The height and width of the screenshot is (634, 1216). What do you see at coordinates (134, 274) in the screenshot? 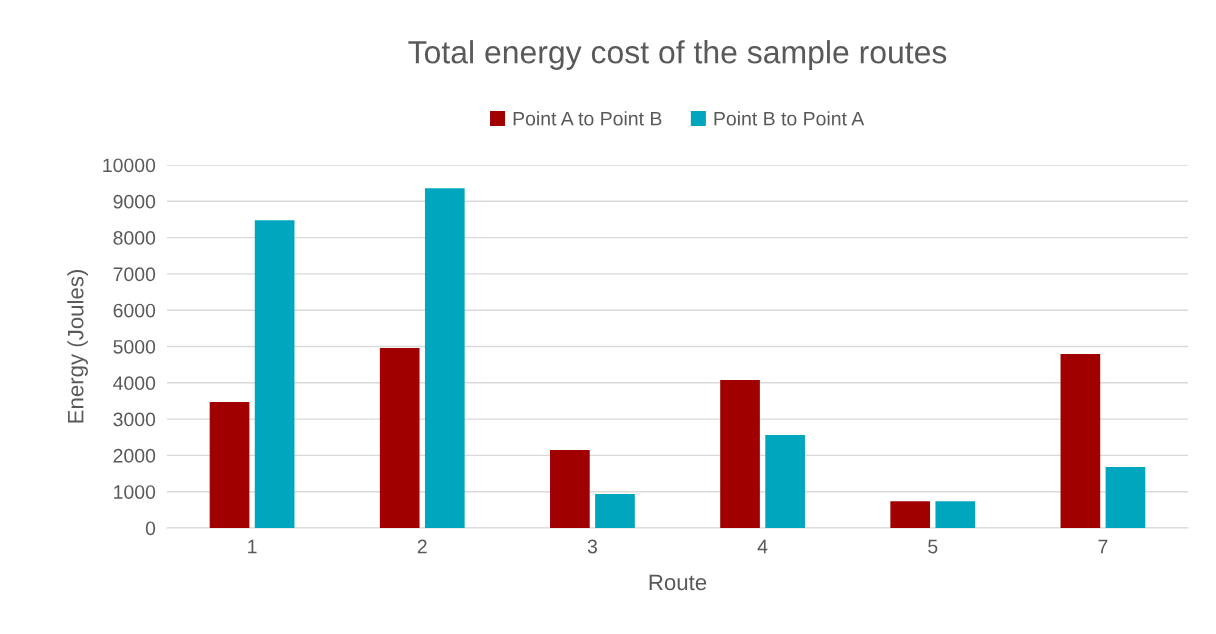
I see `y-tick-label: 7000` at bounding box center [134, 274].